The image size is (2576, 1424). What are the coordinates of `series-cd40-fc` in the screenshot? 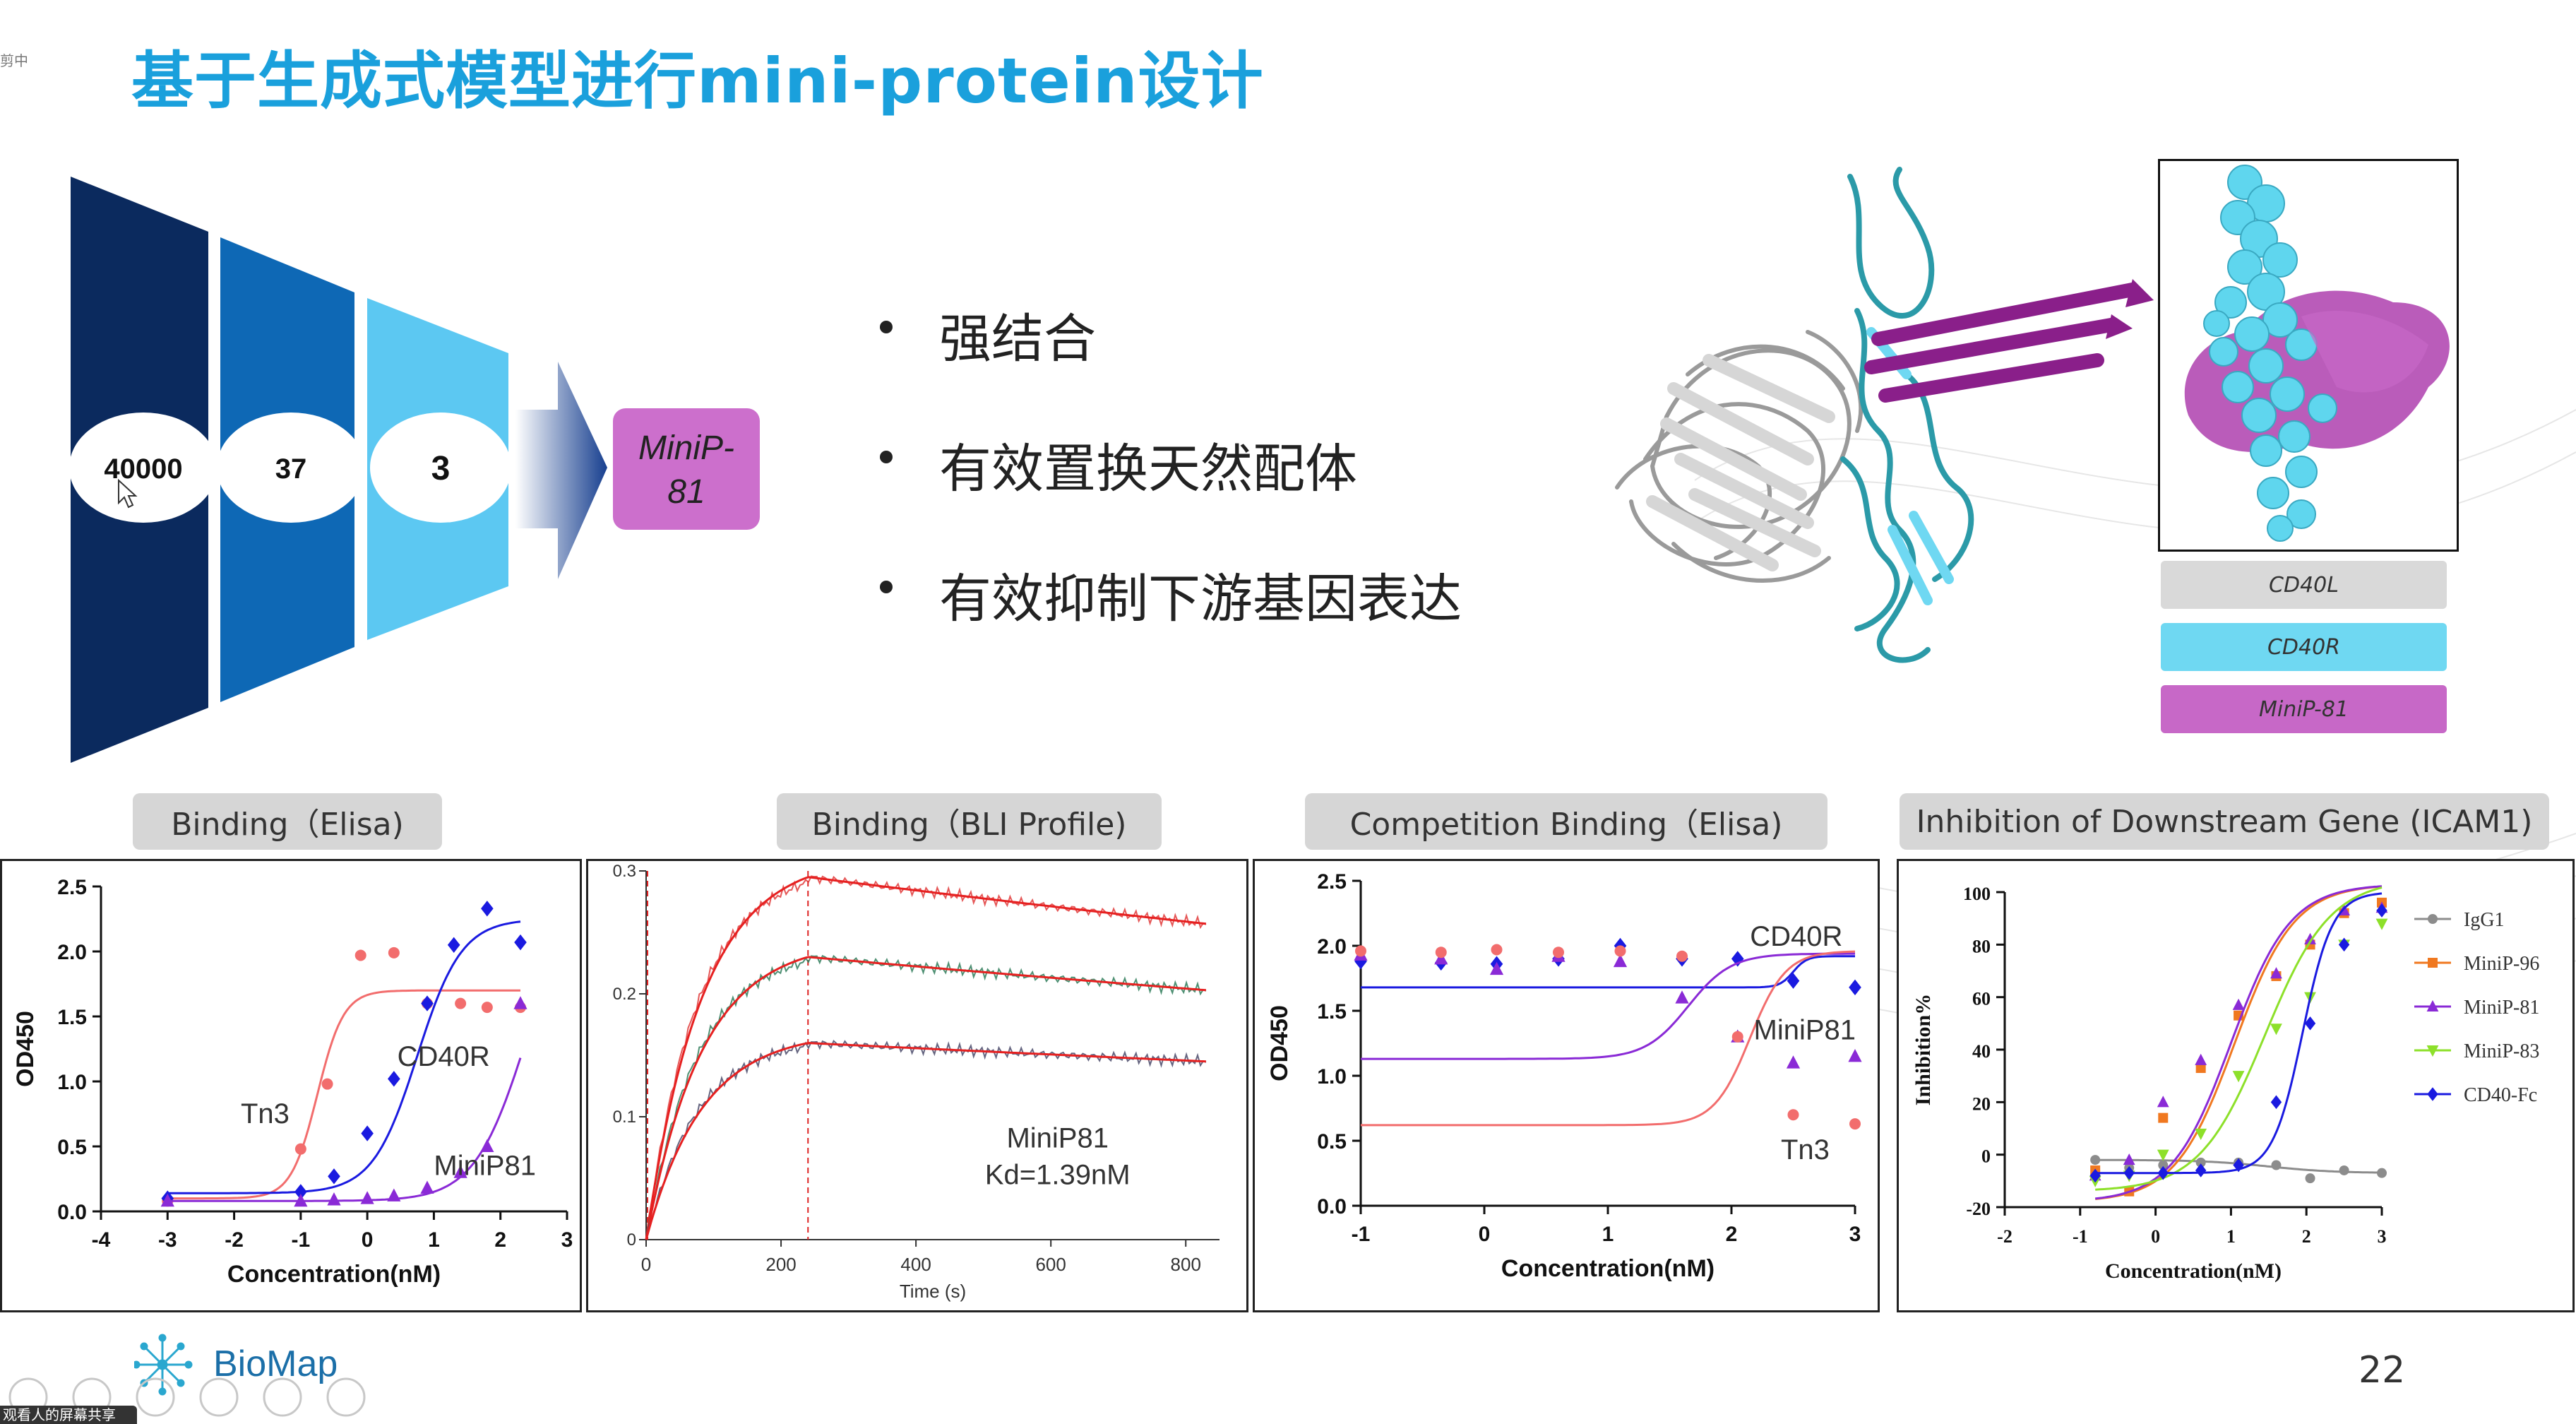 It's located at (2238, 1037).